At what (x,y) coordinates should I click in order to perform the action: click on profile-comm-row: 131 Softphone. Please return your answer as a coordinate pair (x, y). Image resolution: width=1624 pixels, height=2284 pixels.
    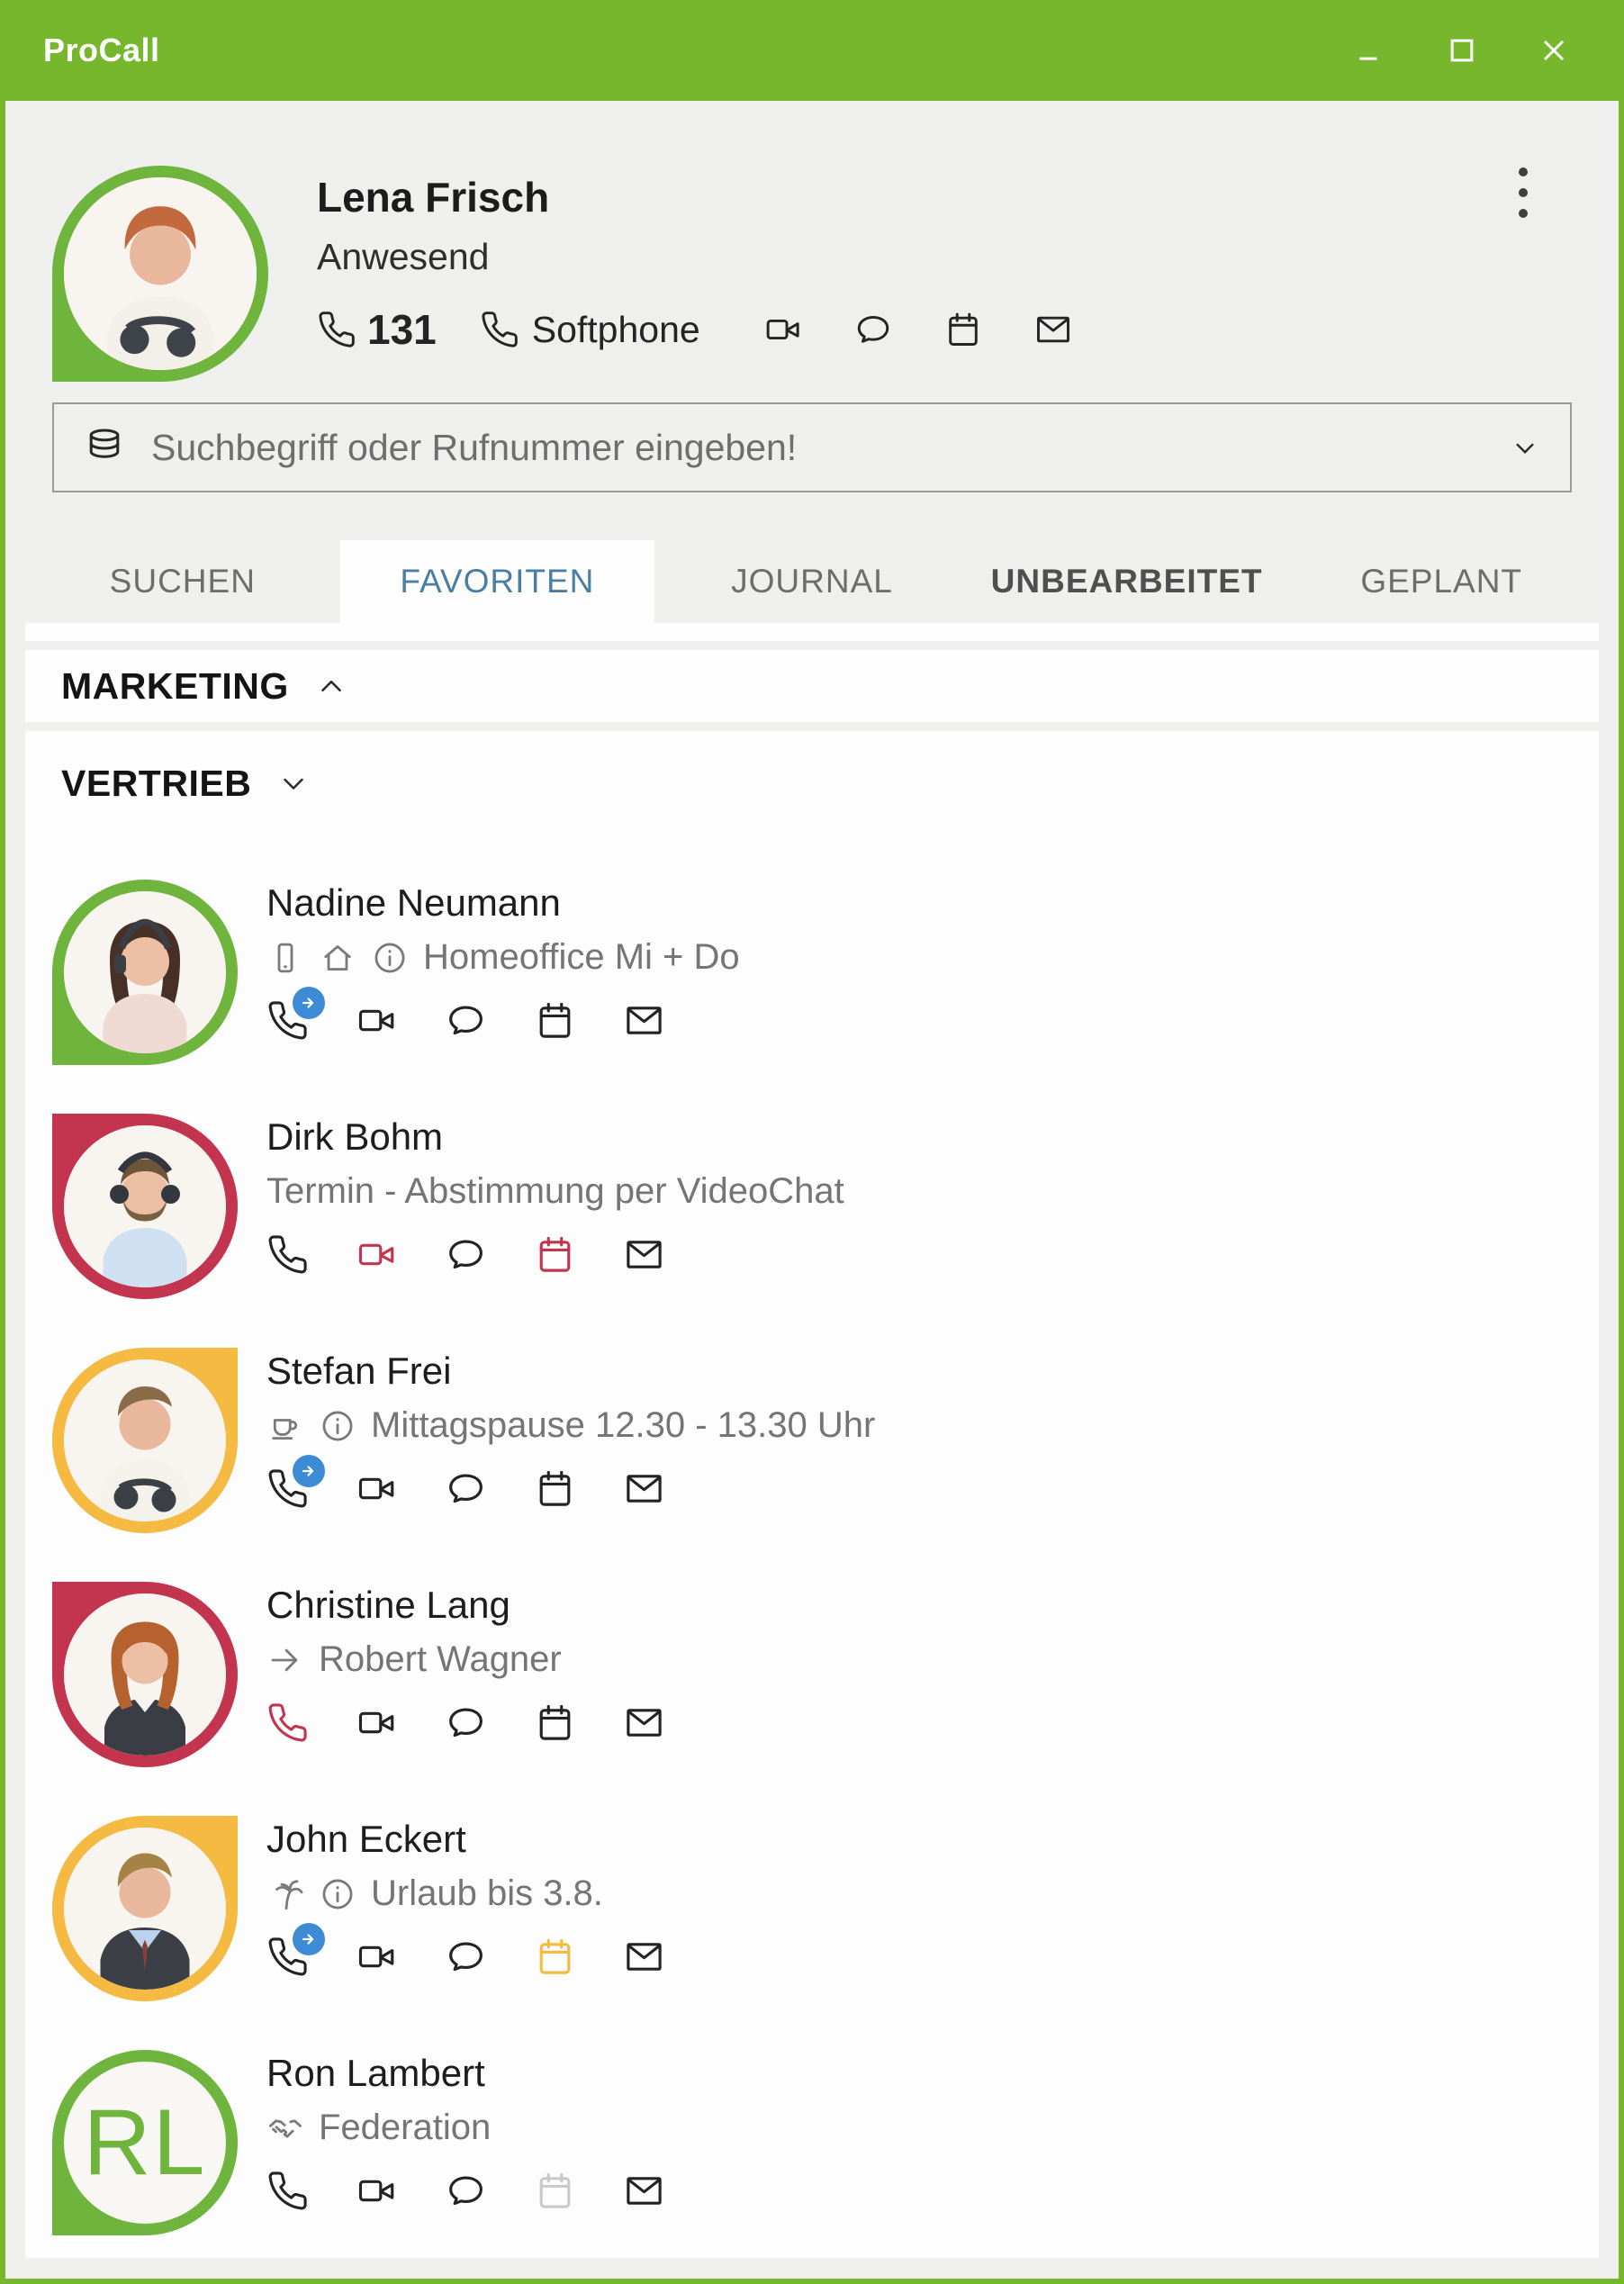
    Looking at the image, I should click on (695, 329).